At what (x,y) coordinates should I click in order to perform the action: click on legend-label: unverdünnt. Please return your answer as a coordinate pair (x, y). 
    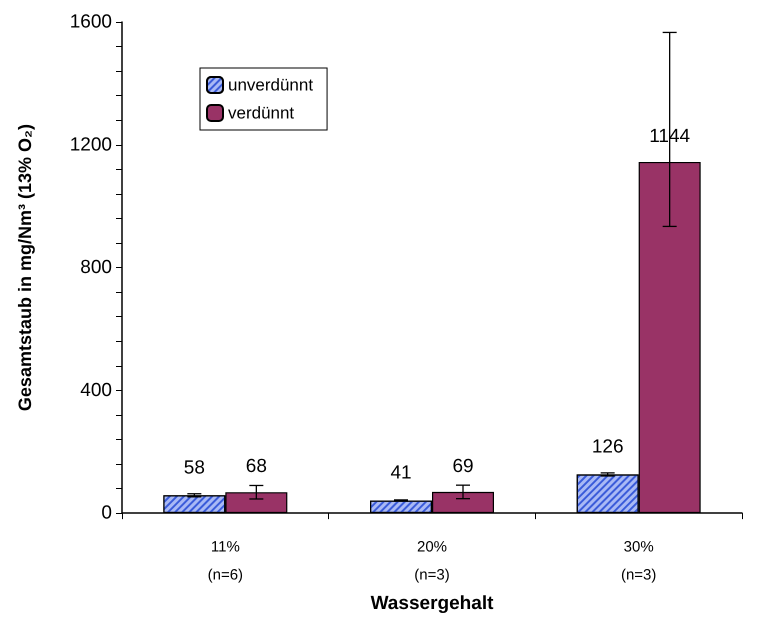
    Looking at the image, I should click on (271, 85).